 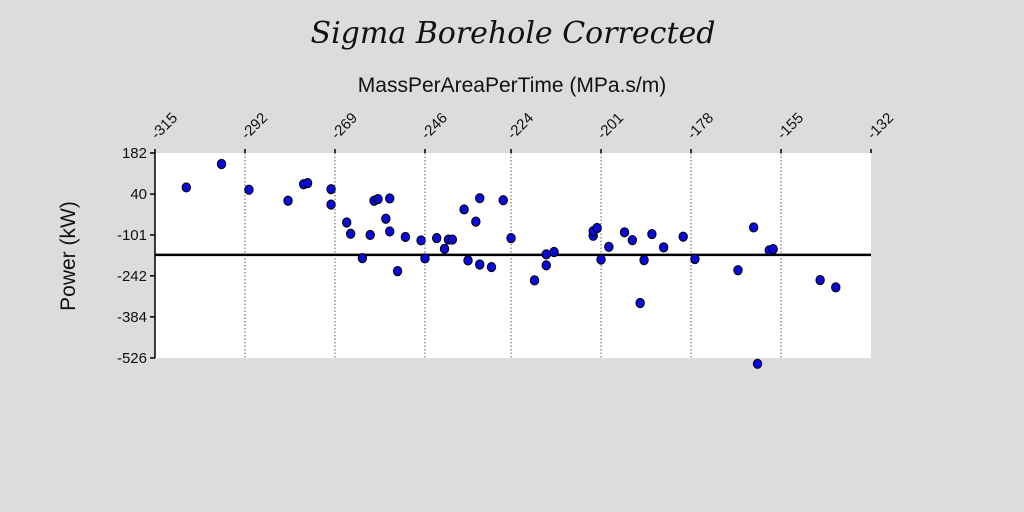 I want to click on y-tick-label: -242, so click(x=132, y=276).